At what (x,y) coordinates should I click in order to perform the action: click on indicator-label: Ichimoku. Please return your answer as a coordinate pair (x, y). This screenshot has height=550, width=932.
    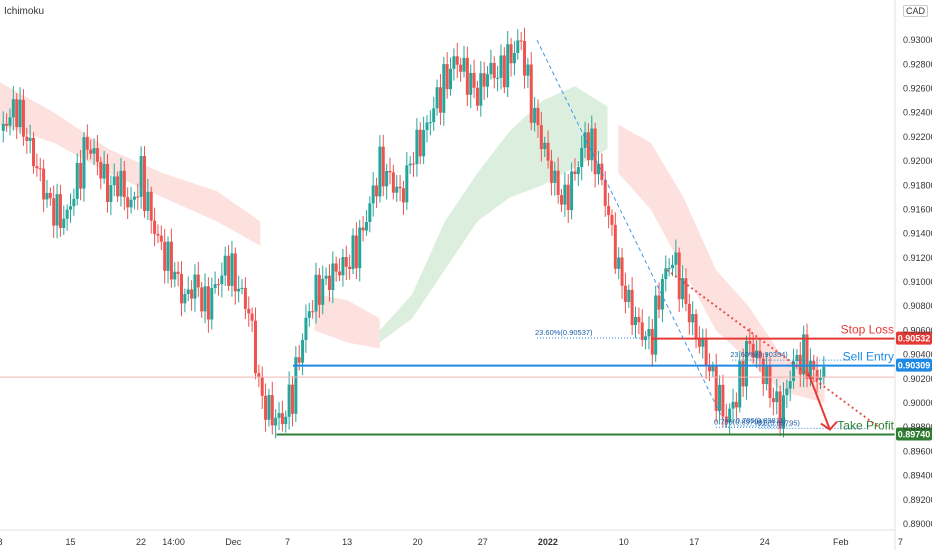
    Looking at the image, I should click on (24, 11).